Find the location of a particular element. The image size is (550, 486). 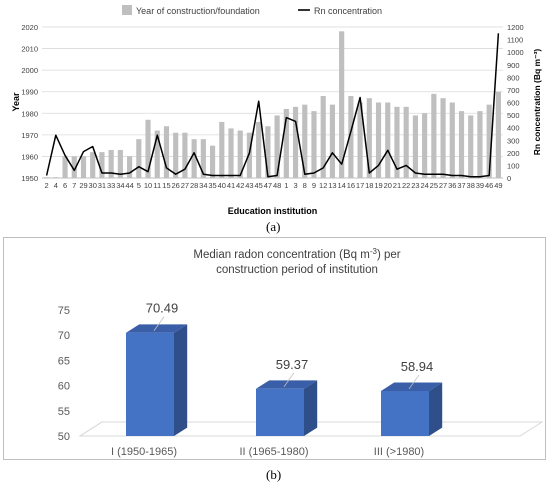

y-left-tick-label: 1990 is located at coordinates (29, 92).